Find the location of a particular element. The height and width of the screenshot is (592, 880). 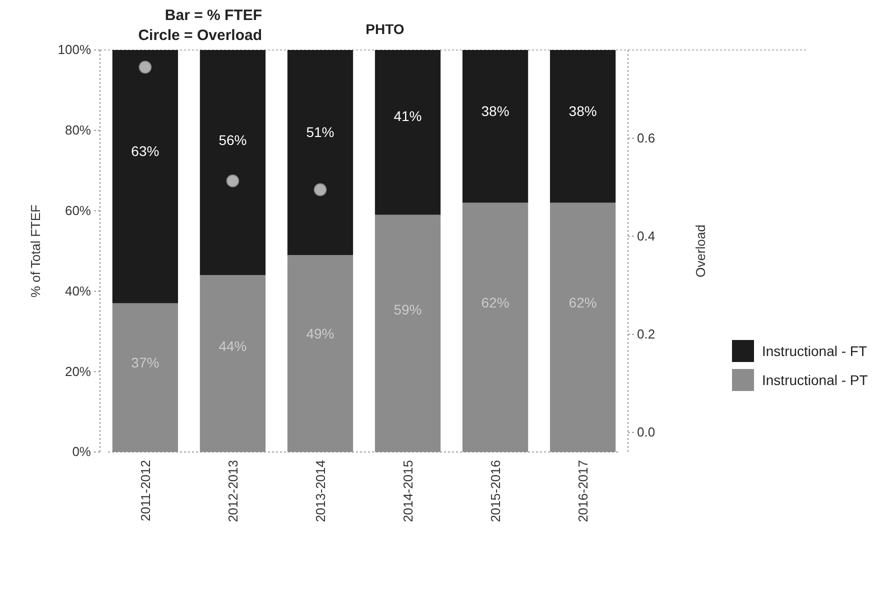

y2-tick-label: 0.2 is located at coordinates (646, 334).